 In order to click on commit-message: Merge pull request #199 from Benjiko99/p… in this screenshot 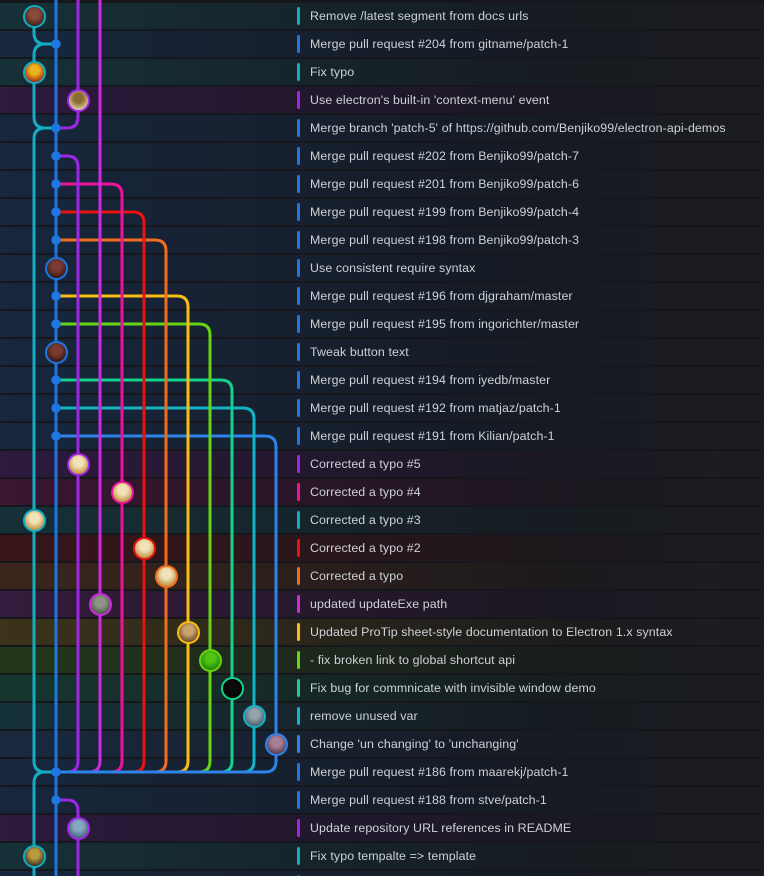, I will do `click(445, 212)`.